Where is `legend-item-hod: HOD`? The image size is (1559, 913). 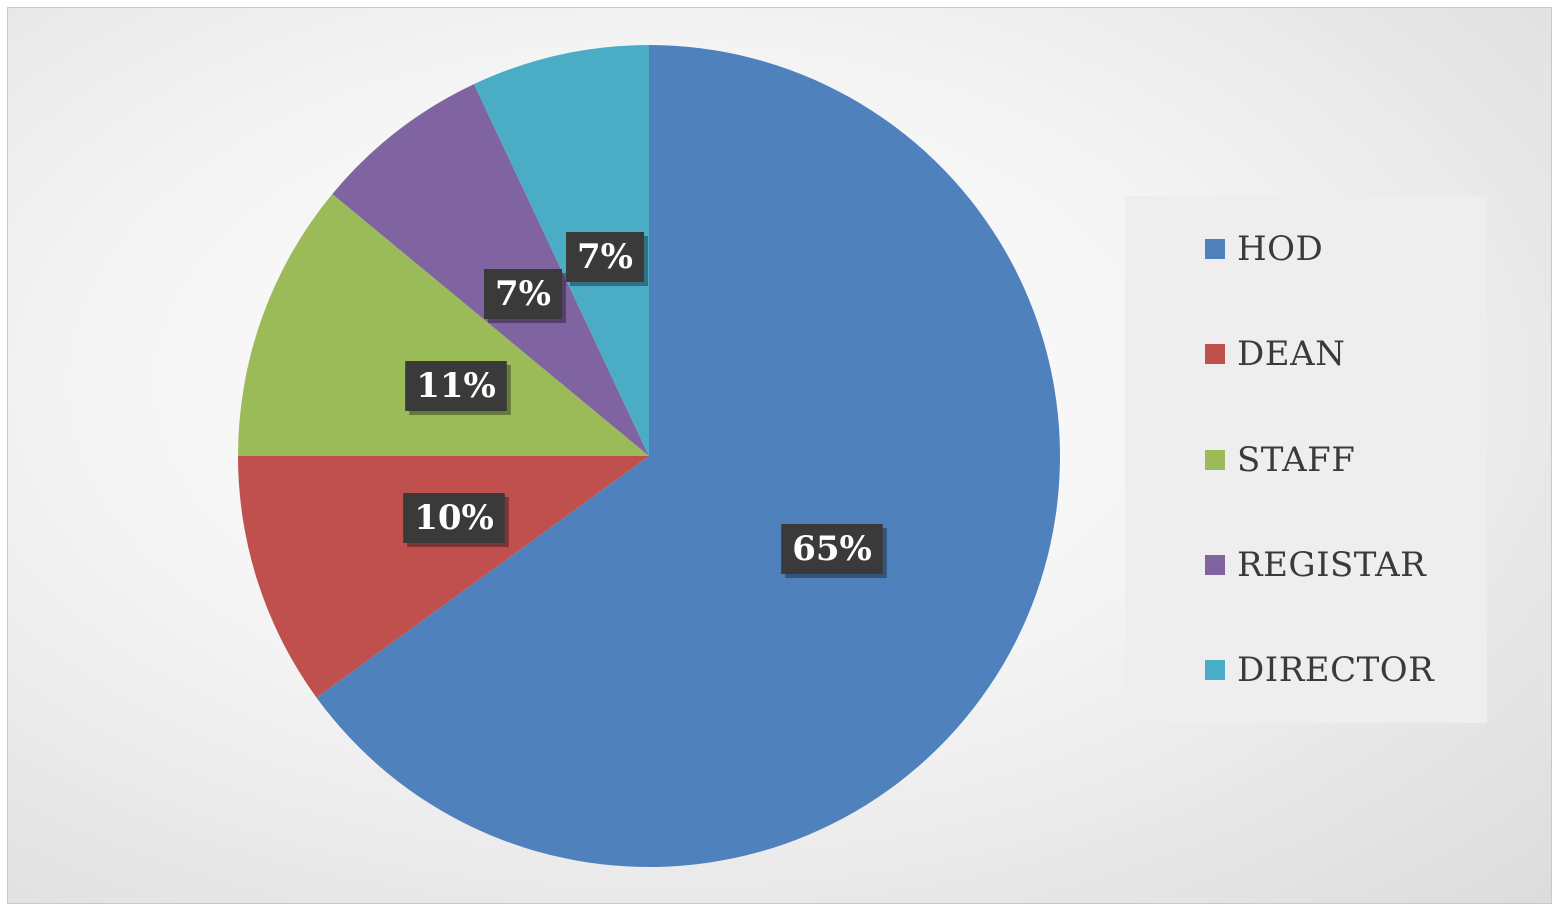 legend-item-hod: HOD is located at coordinates (1264, 249).